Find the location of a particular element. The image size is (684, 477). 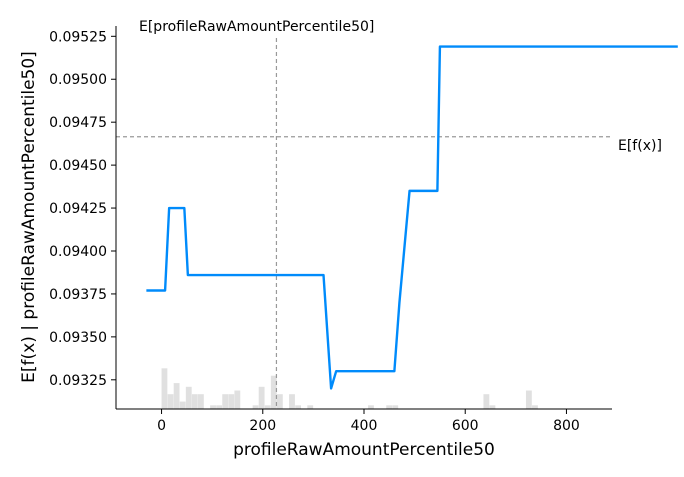

y-tick-label: 0.09450 is located at coordinates (78, 166).